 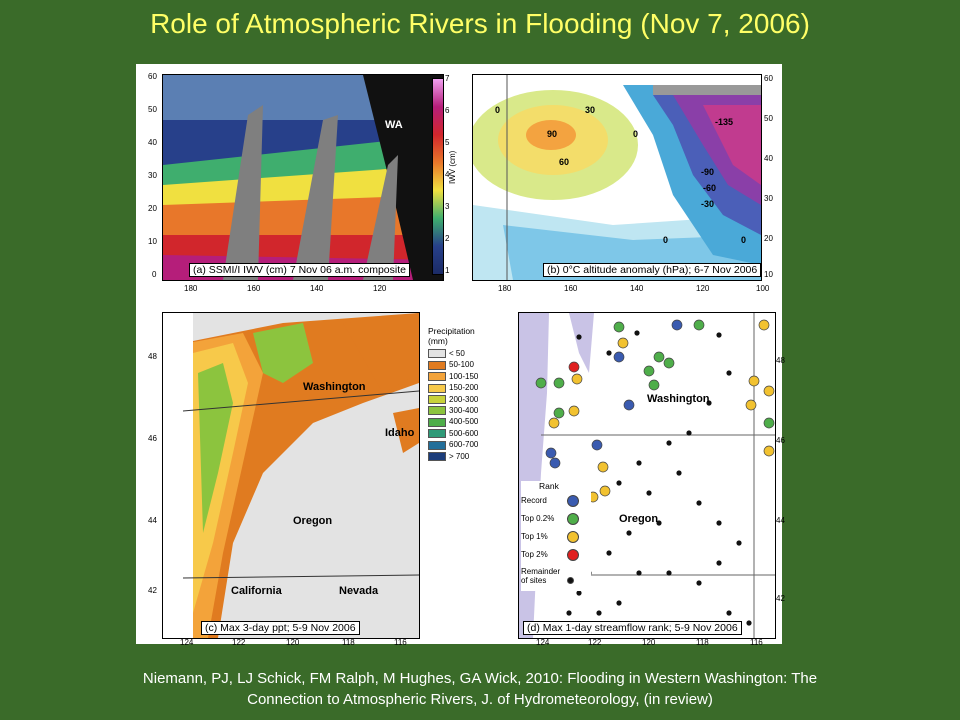 What do you see at coordinates (556, 555) in the screenshot?
I see `panel-d-legend-item: Top 2%` at bounding box center [556, 555].